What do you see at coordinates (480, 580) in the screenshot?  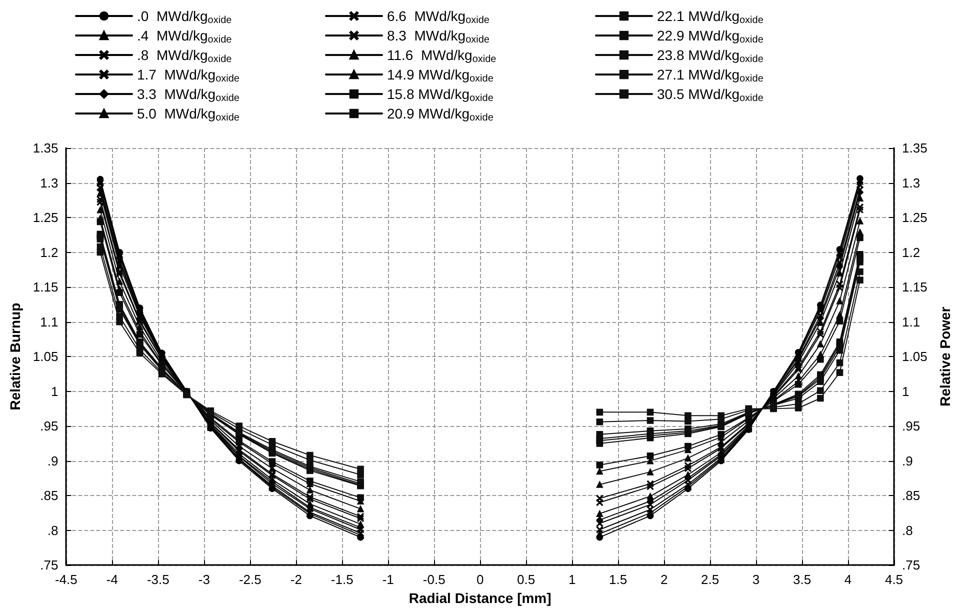 I see `x-tick-label: 0` at bounding box center [480, 580].